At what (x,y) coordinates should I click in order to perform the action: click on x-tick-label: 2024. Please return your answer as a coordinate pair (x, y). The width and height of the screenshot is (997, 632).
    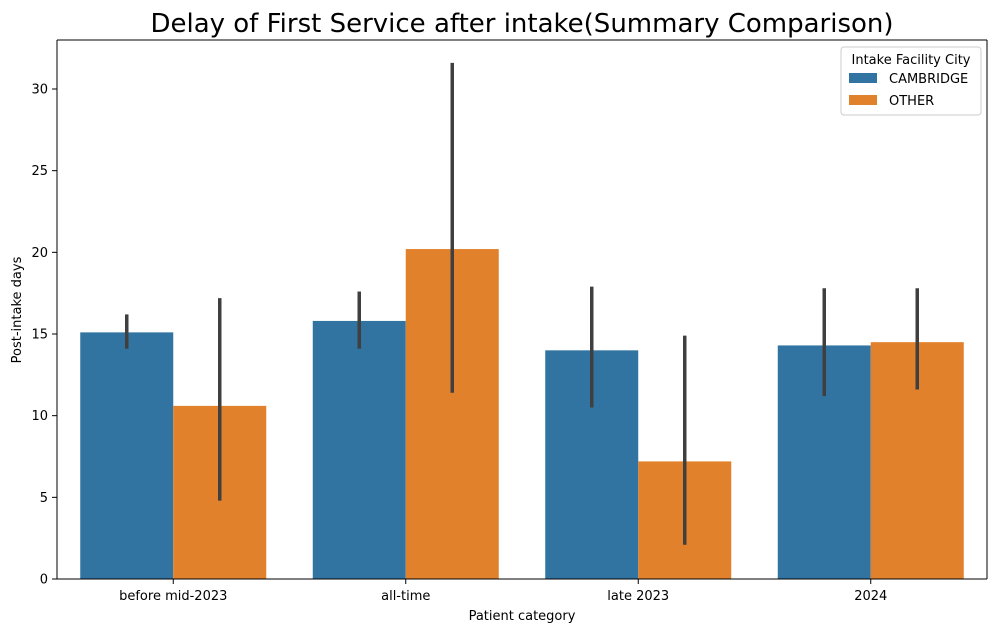
    Looking at the image, I should click on (870, 596).